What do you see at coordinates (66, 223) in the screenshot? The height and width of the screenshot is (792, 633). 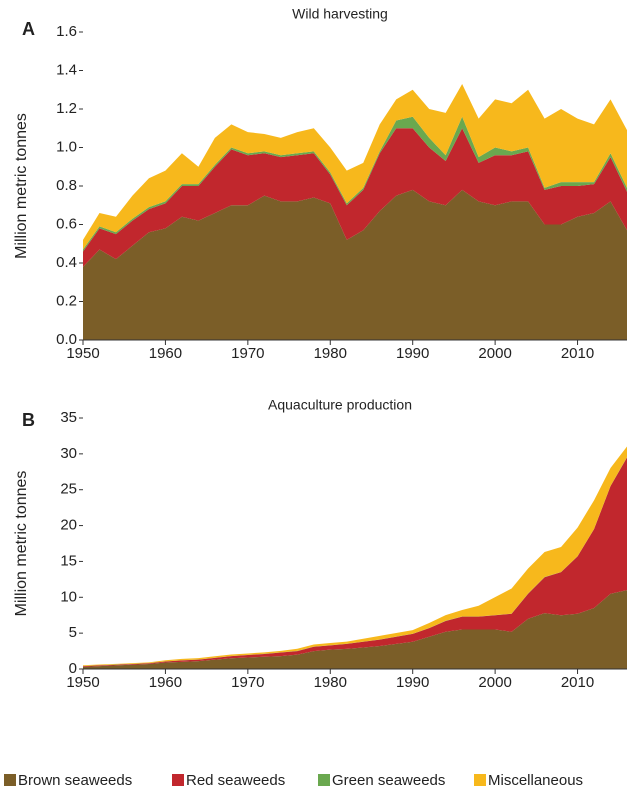 I see `y-tick-label: 0.6` at bounding box center [66, 223].